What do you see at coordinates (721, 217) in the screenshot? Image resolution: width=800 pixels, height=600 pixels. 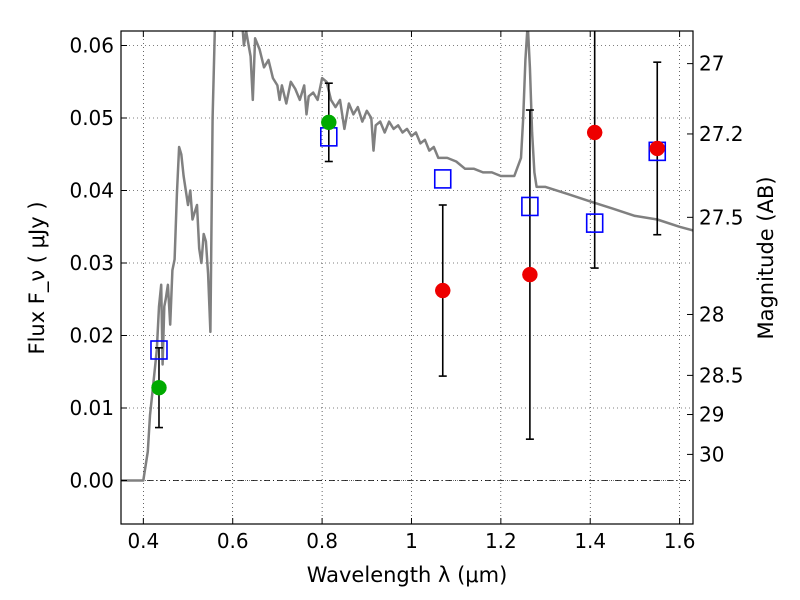 I see `y2-tick-label: 27.5` at bounding box center [721, 217].